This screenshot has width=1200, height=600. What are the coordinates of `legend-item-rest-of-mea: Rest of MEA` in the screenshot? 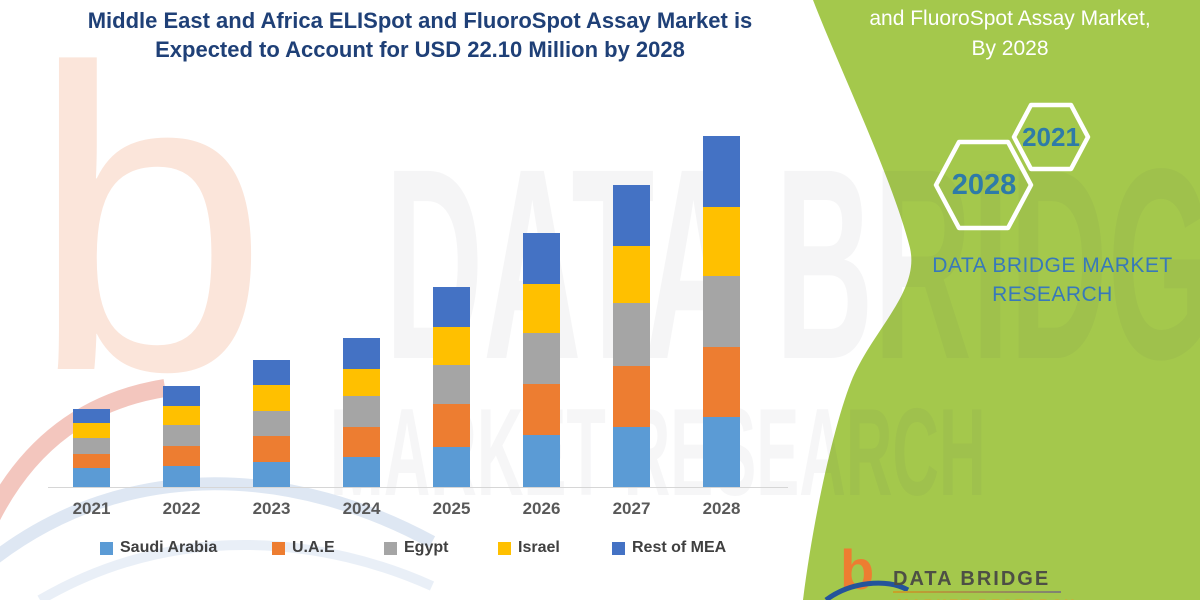 It's located at (669, 548).